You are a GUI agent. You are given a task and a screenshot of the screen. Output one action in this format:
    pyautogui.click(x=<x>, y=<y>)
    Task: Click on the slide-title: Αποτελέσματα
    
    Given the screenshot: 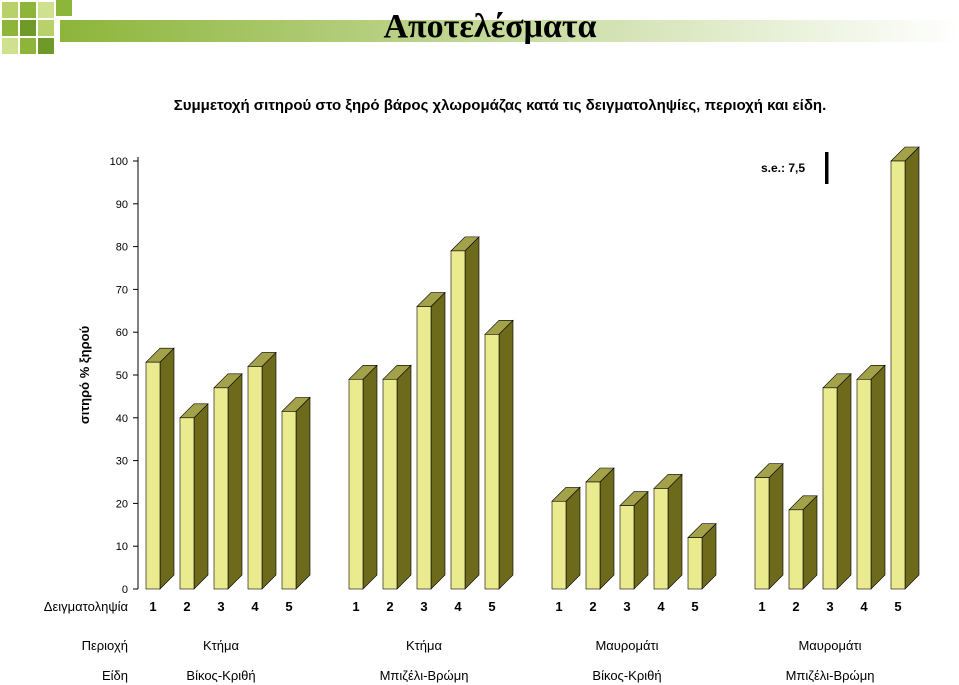 What is the action you would take?
    pyautogui.click(x=490, y=26)
    